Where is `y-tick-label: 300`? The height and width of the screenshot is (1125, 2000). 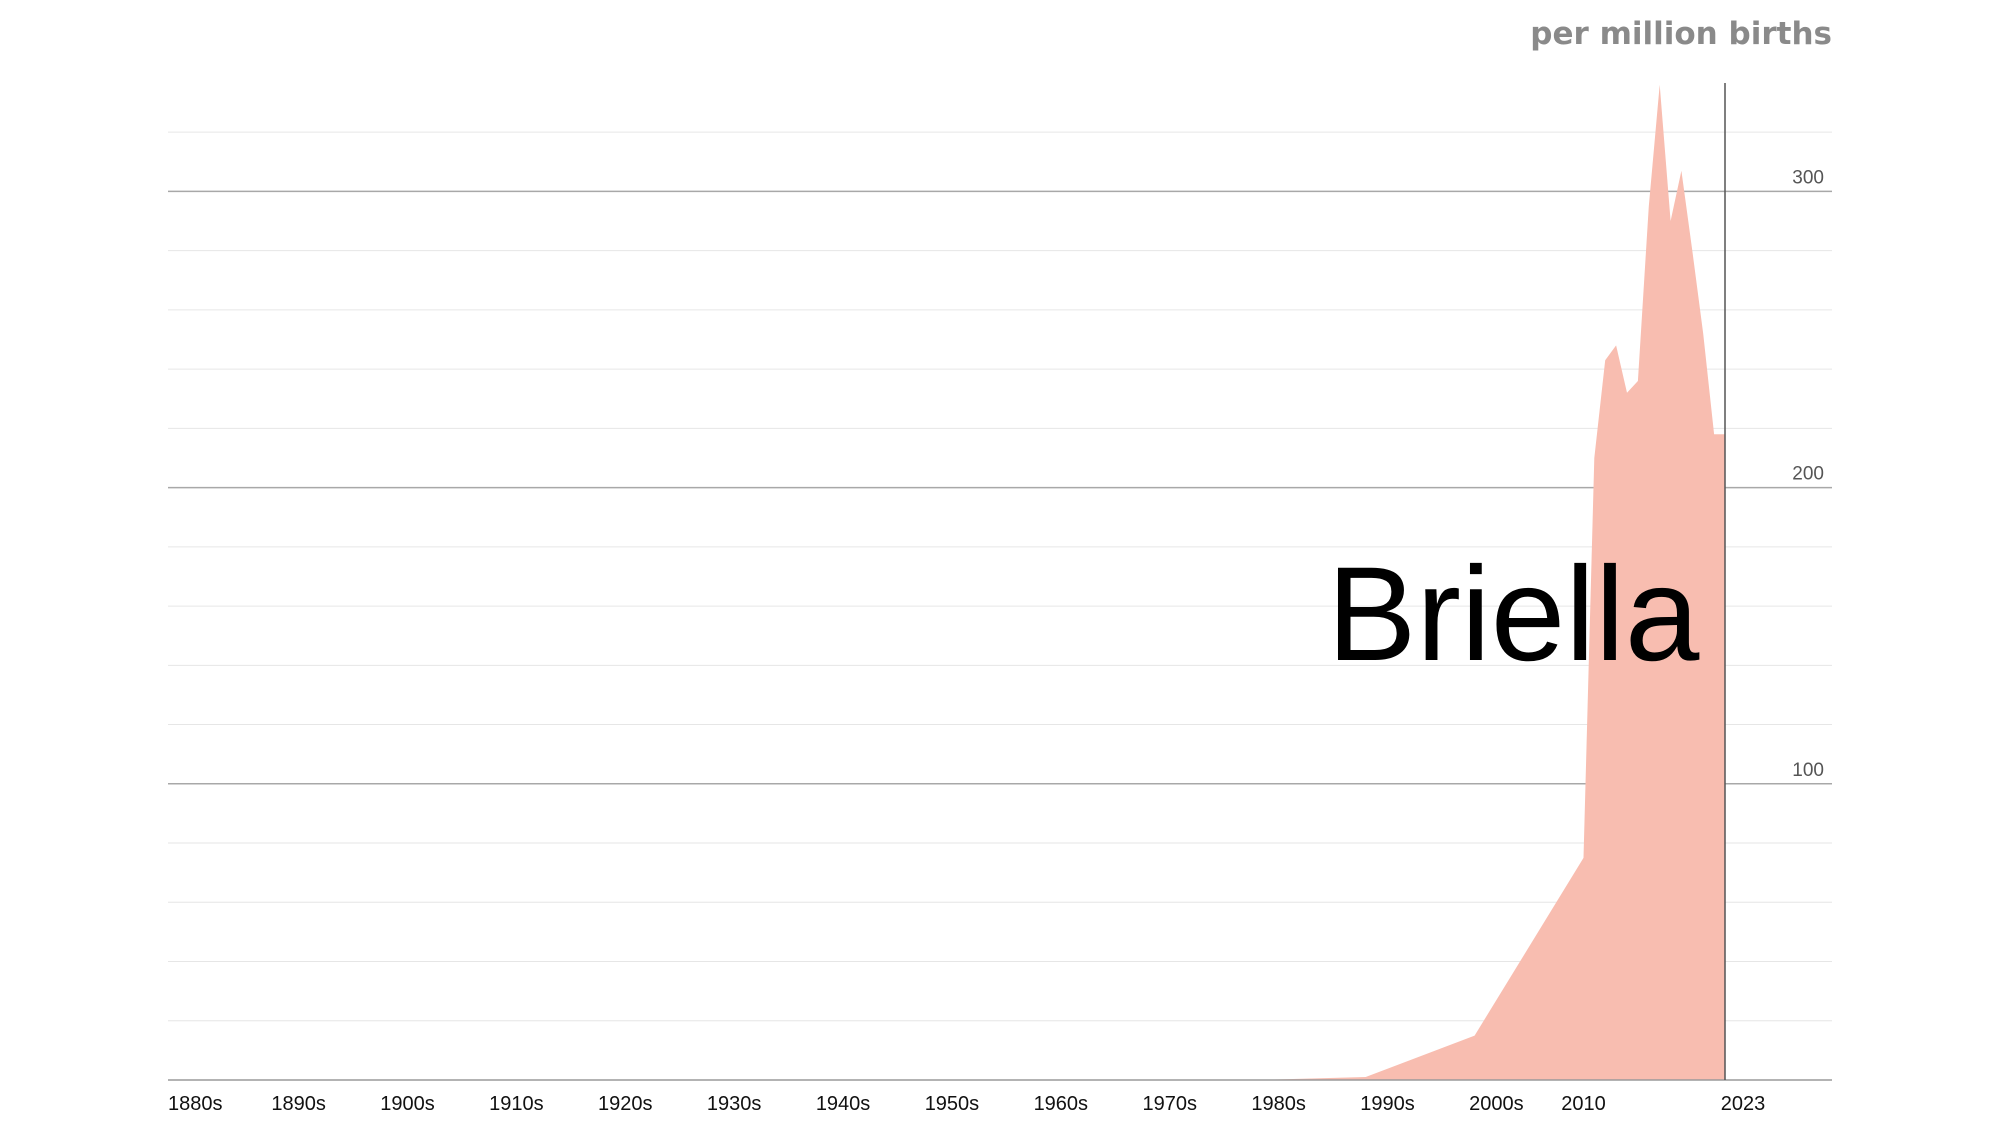 y-tick-label: 300 is located at coordinates (1808, 177).